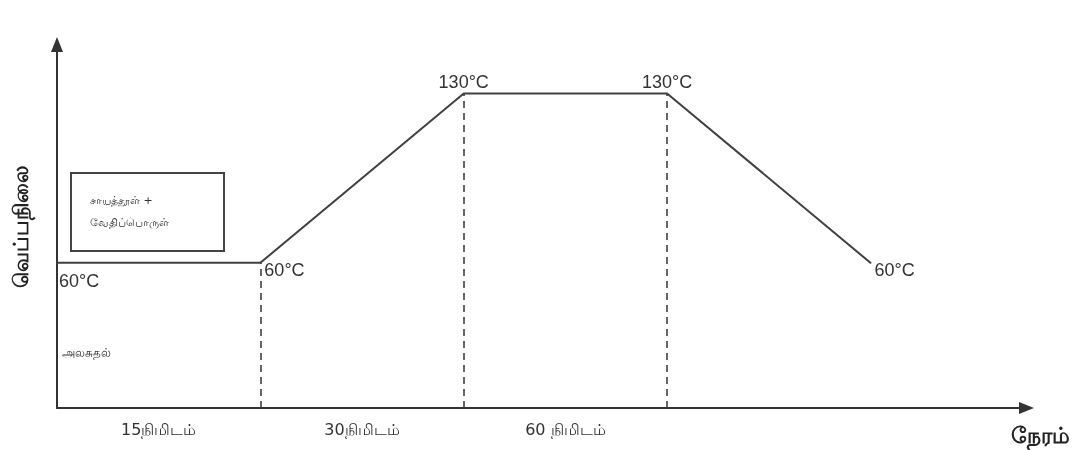 The height and width of the screenshot is (450, 1077). Describe the element at coordinates (86, 353) in the screenshot. I see `annotation: அலசுதல்` at that location.